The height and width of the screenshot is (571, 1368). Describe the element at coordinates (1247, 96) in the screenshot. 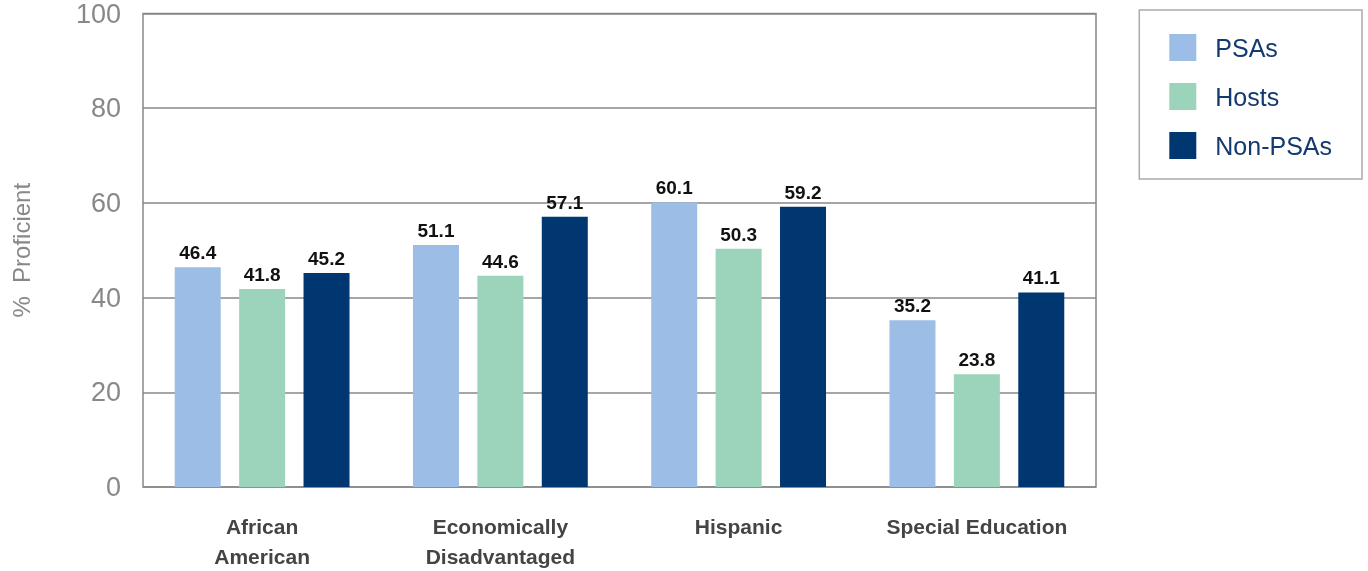

I see `legend-label: Hosts` at that location.